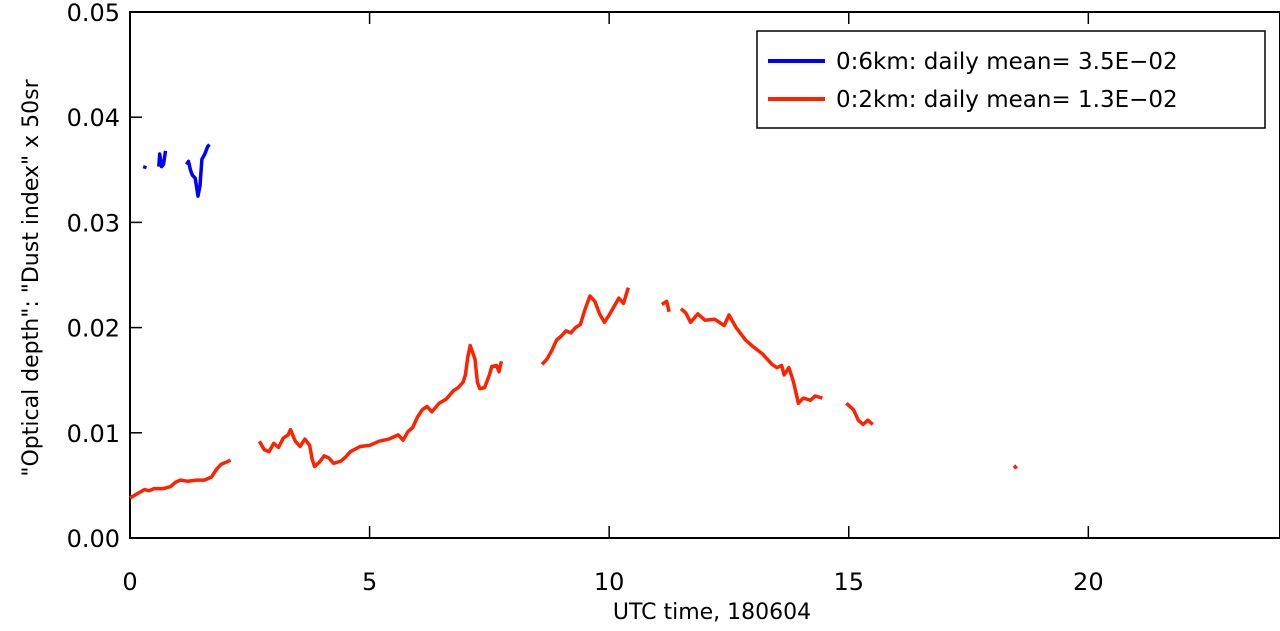 This screenshot has height=631, width=1280. I want to click on y-tick-label-5: 0.05, so click(93, 13).